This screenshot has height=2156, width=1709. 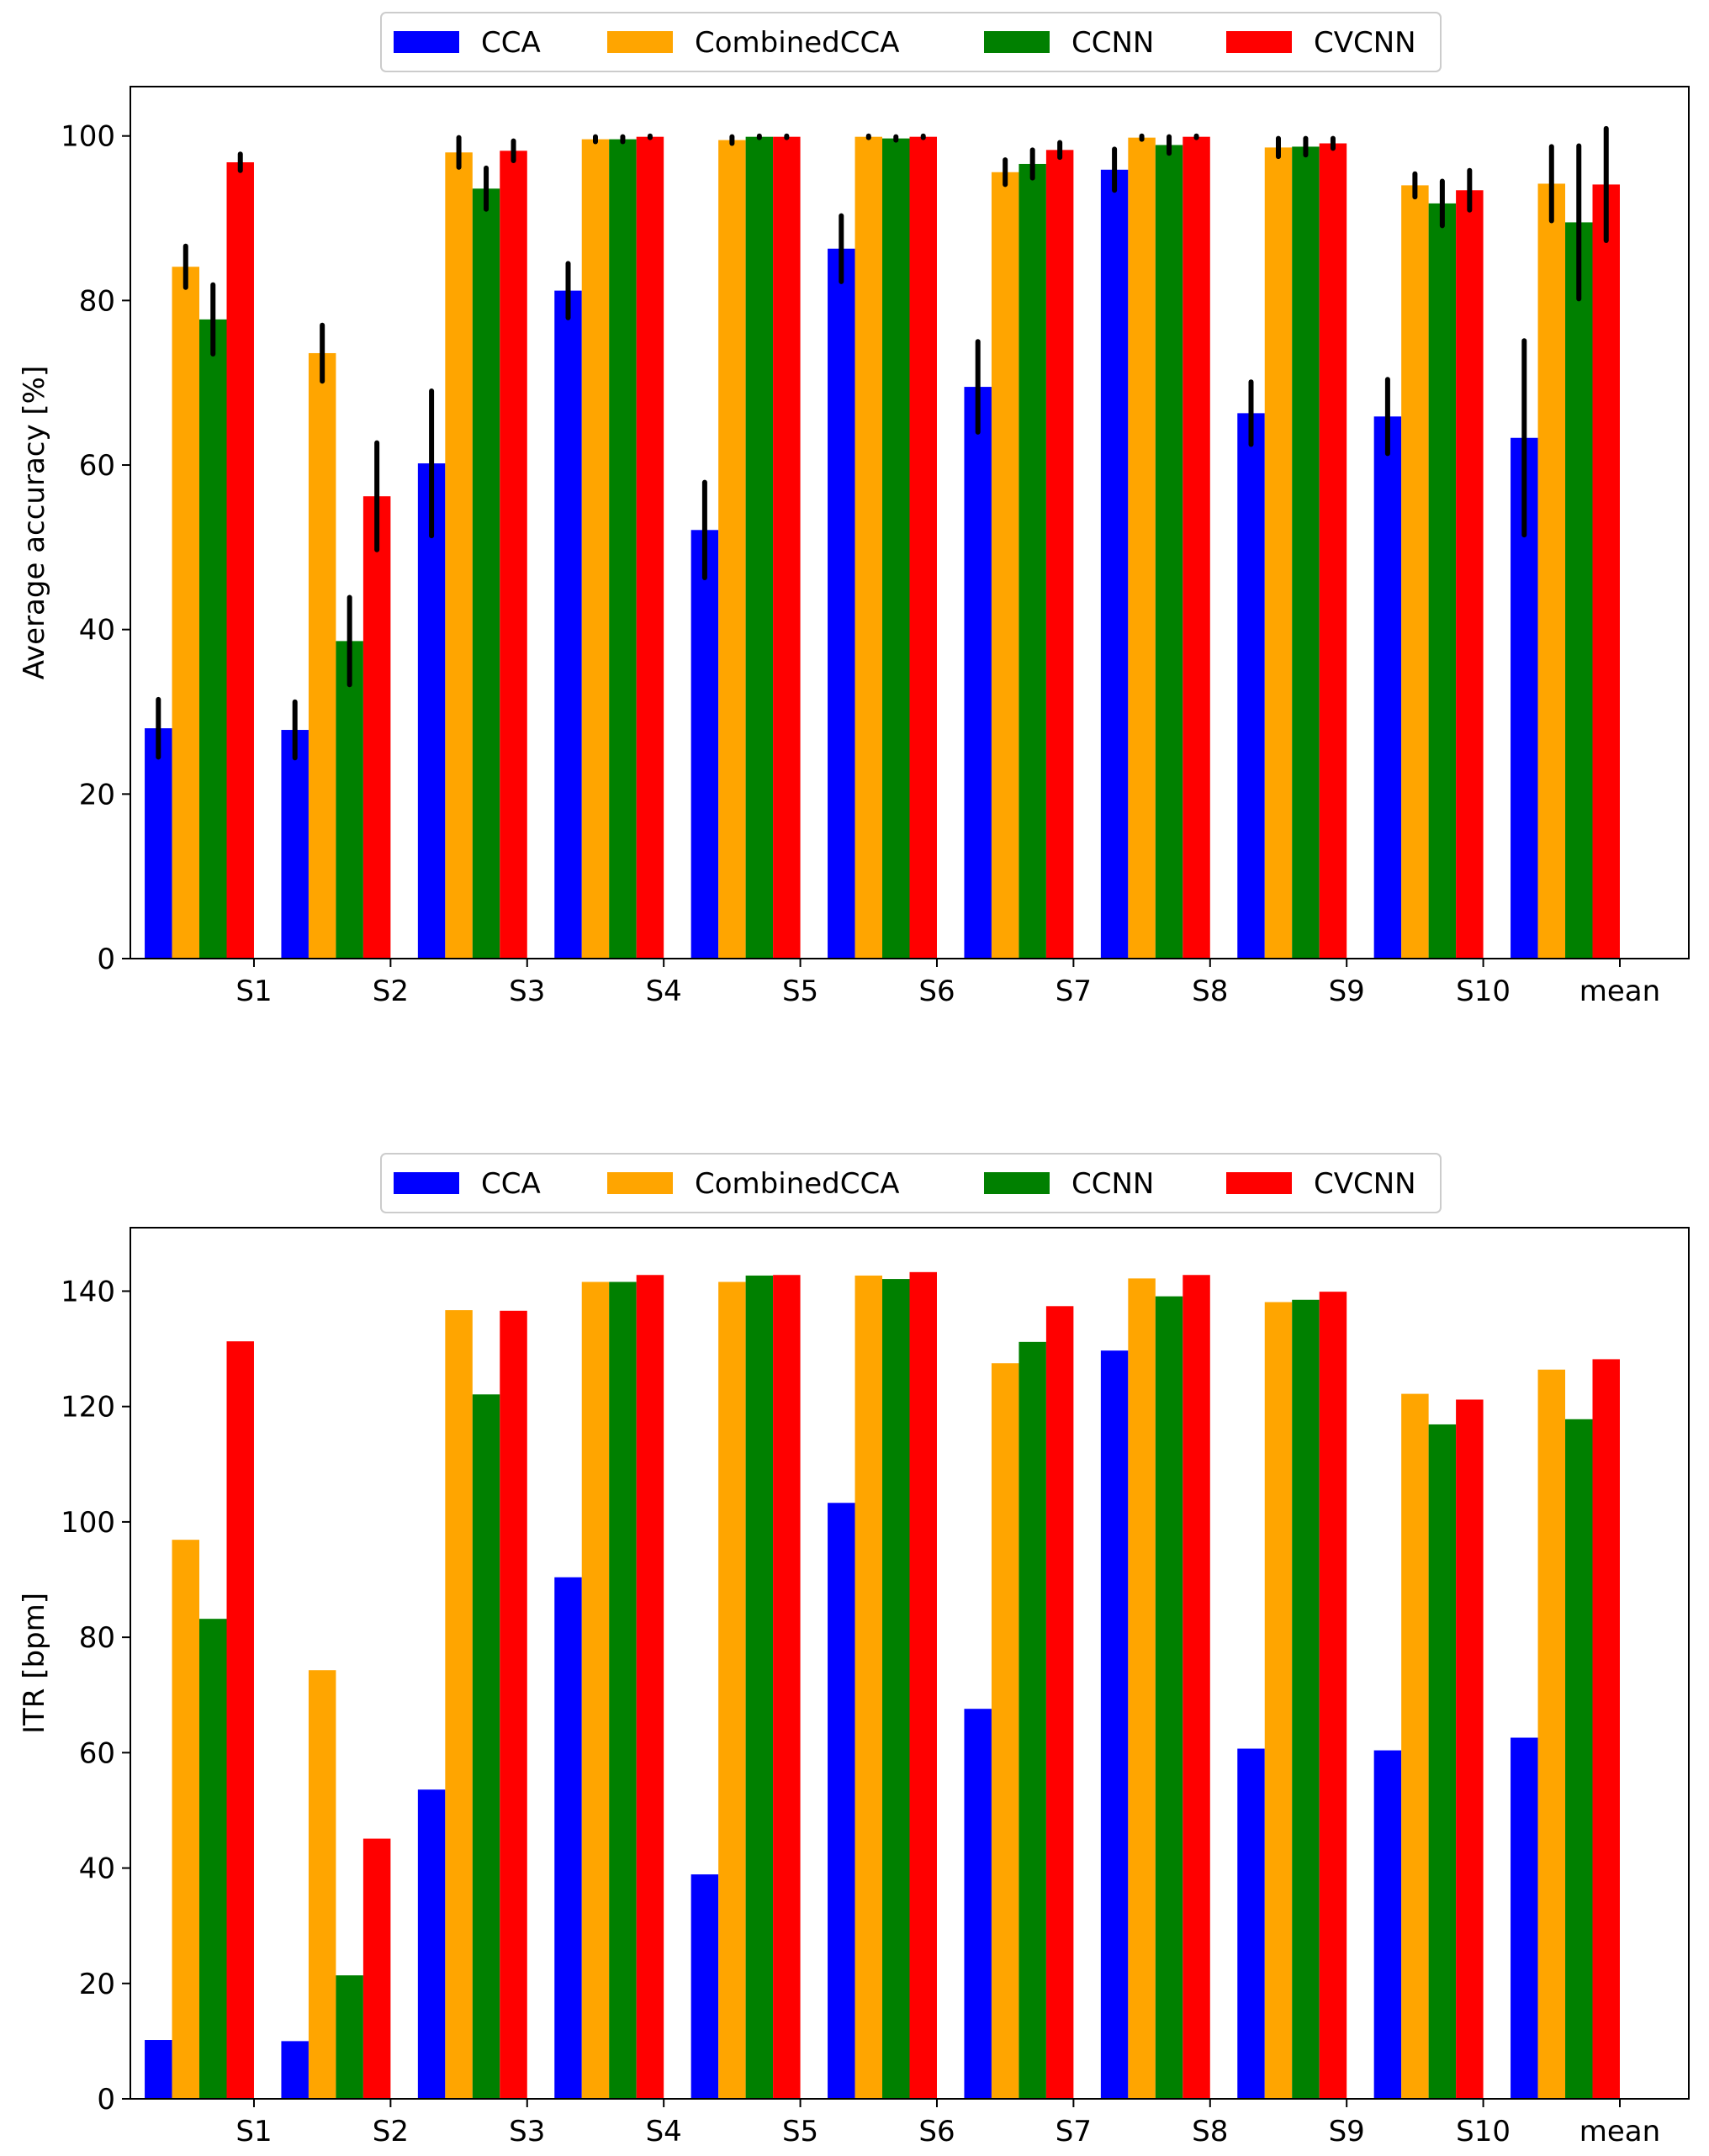 What do you see at coordinates (97, 1984) in the screenshot?
I see `y-tick-label: 20` at bounding box center [97, 1984].